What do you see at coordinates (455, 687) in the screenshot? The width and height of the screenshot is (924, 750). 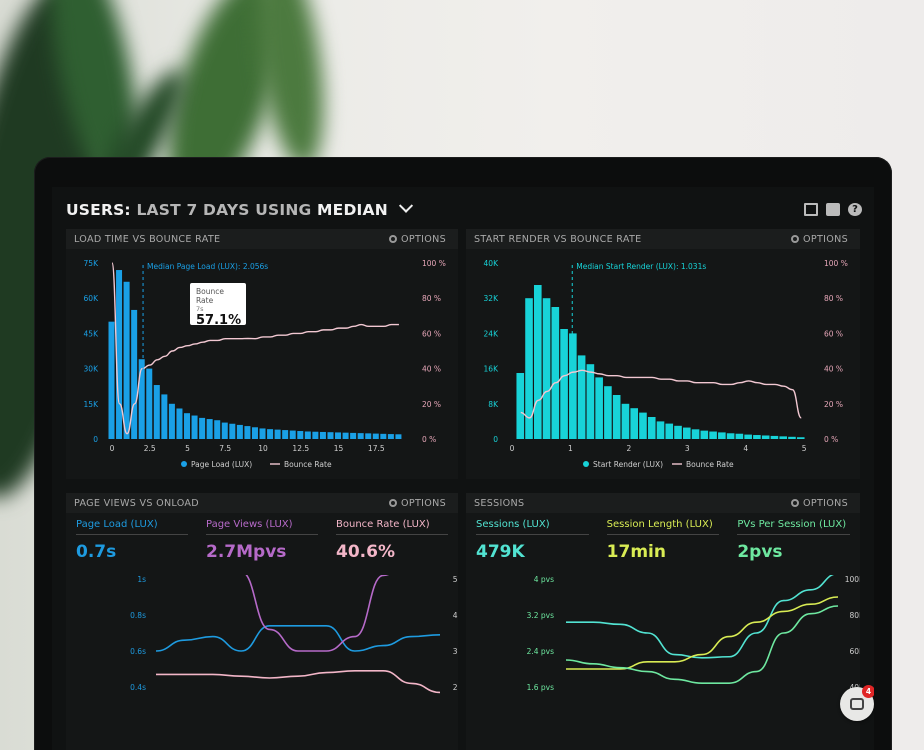 I see `y2-tick-label: 200K` at bounding box center [455, 687].